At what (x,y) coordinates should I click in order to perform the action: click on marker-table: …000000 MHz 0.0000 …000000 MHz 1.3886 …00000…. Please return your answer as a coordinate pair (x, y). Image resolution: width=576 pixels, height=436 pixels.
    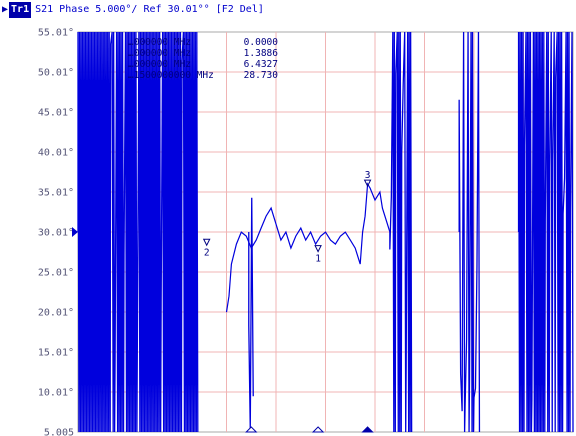
    Looking at the image, I should click on (203, 59).